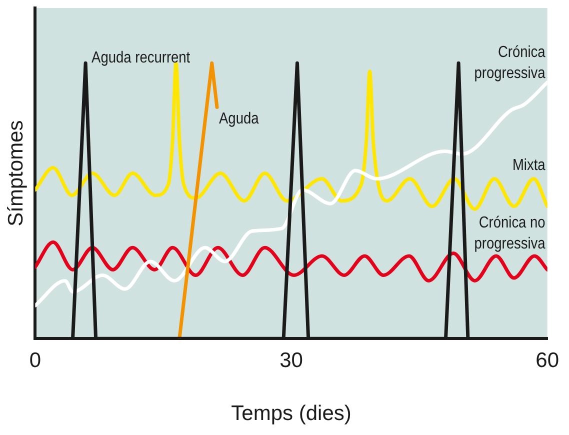 The height and width of the screenshot is (435, 569). Describe the element at coordinates (239, 119) in the screenshot. I see `series-label: Aguda` at that location.